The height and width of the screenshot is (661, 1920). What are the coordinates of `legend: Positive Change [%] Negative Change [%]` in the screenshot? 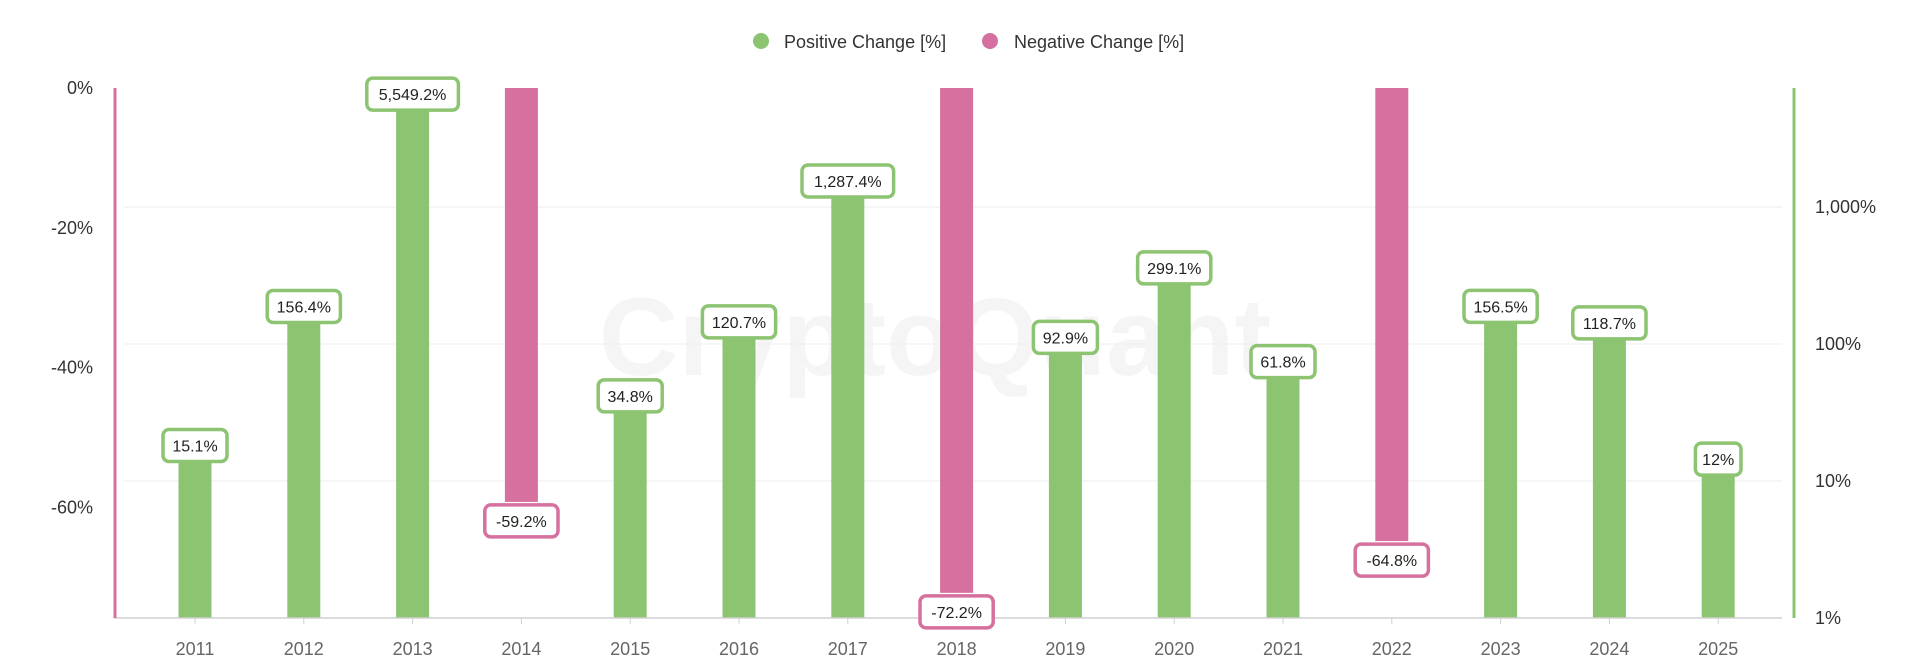 It's located at (968, 42).